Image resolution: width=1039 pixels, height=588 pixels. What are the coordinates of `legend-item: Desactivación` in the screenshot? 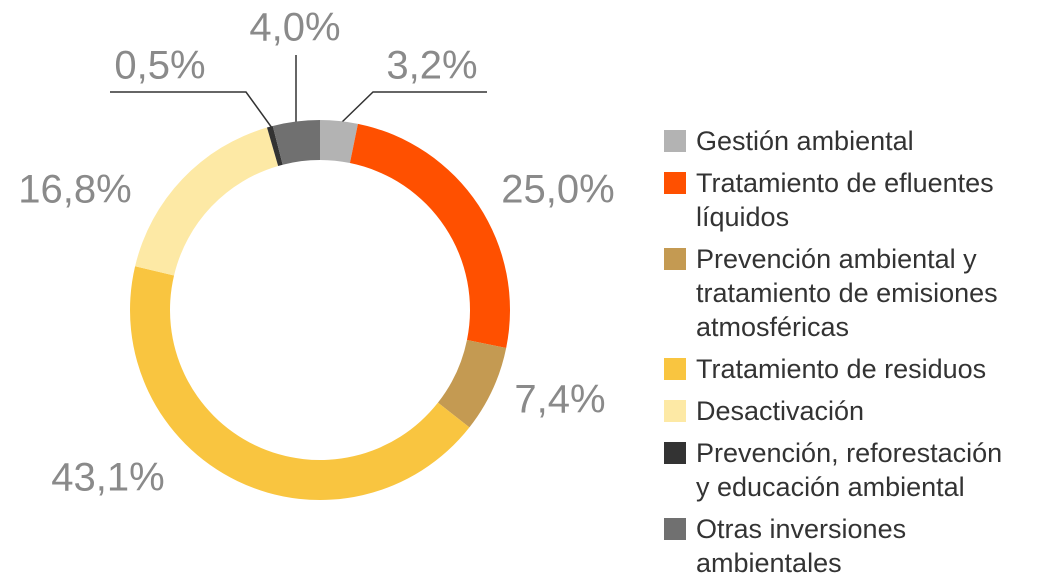 It's located at (844, 411).